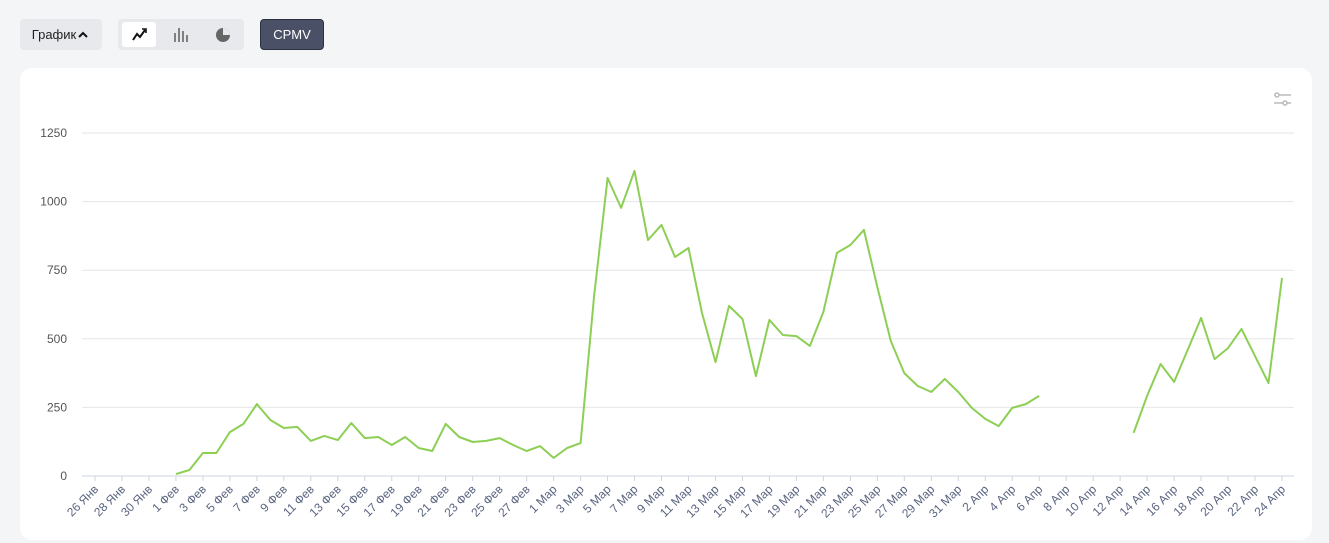 This screenshot has height=543, width=1329. Describe the element at coordinates (543, 499) in the screenshot. I see `x-tick-label: 1 Мар` at that location.